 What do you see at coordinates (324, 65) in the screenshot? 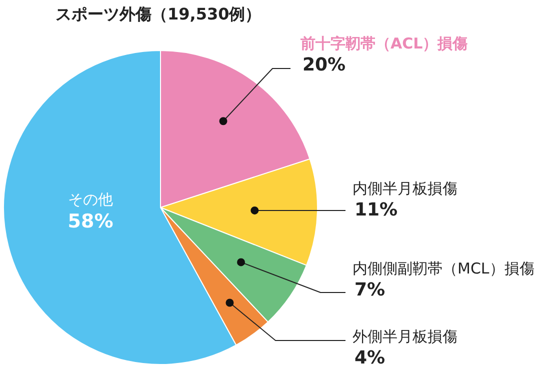
I see `data-label: 20%` at bounding box center [324, 65].